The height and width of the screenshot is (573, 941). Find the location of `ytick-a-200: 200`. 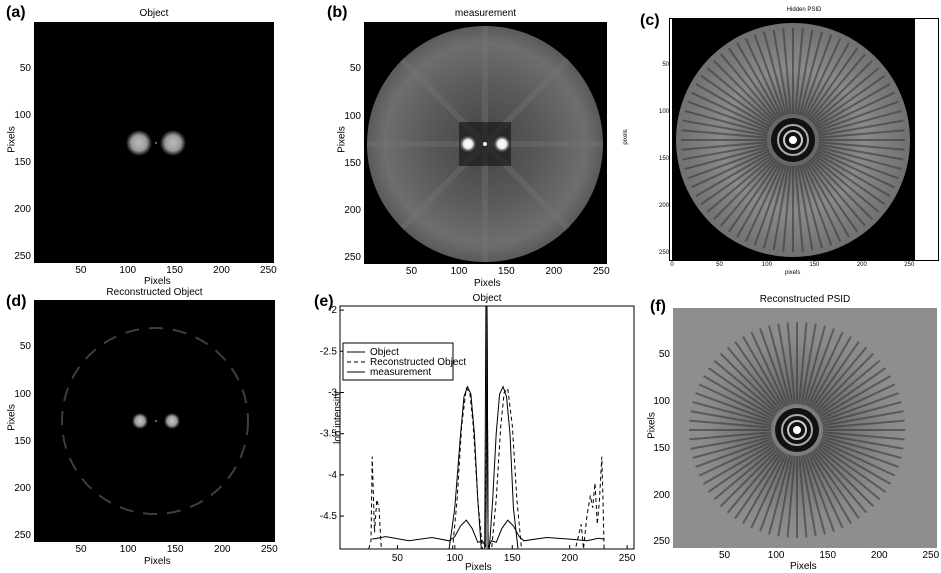

ytick-a-200: 200 is located at coordinates (22, 210).